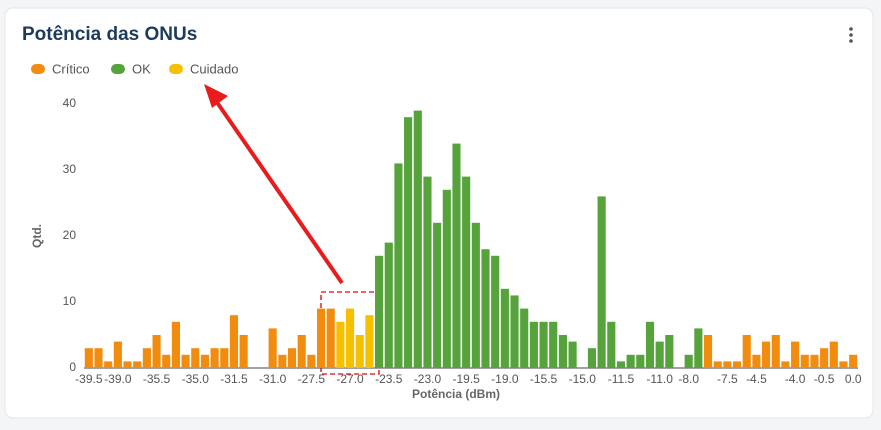 Image resolution: width=881 pixels, height=430 pixels. What do you see at coordinates (851, 35) in the screenshot?
I see `menu-button` at bounding box center [851, 35].